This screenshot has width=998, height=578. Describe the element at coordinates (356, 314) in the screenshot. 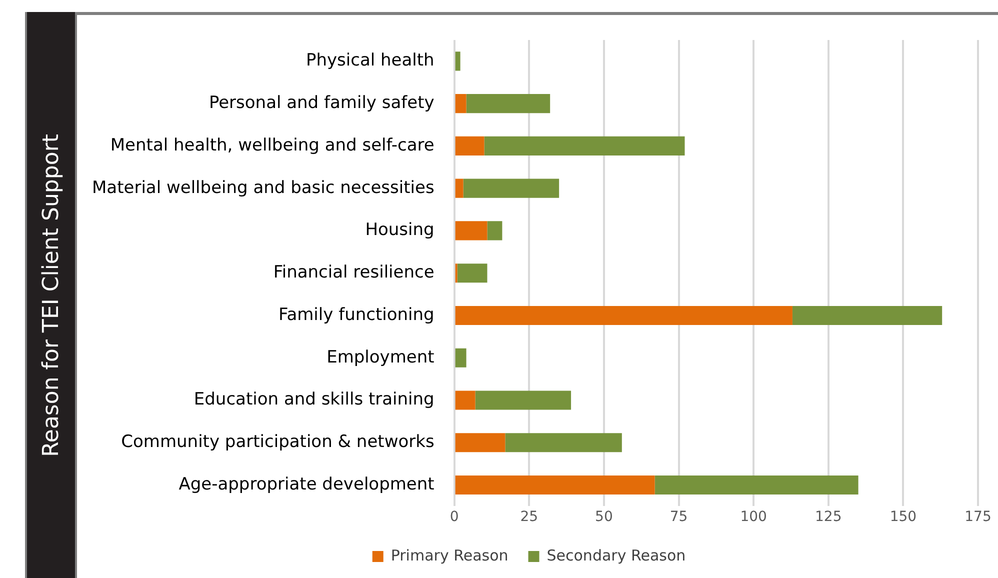

I see `y-tick-label: Family functioning` at that location.